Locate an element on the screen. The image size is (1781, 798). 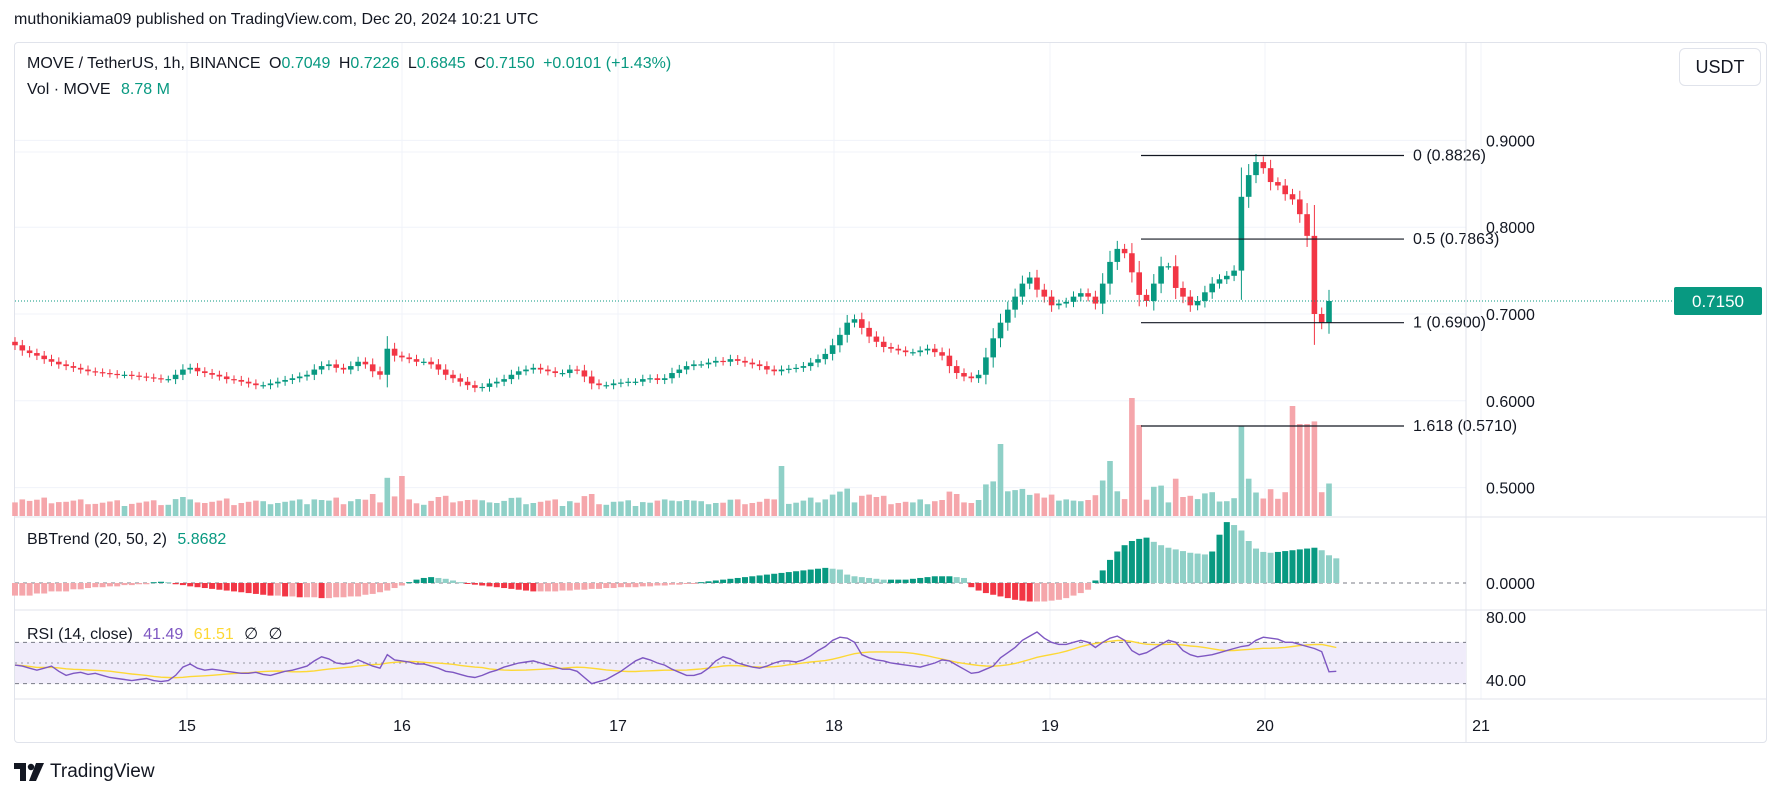
price-tick-label: 0.6000 is located at coordinates (1510, 402).